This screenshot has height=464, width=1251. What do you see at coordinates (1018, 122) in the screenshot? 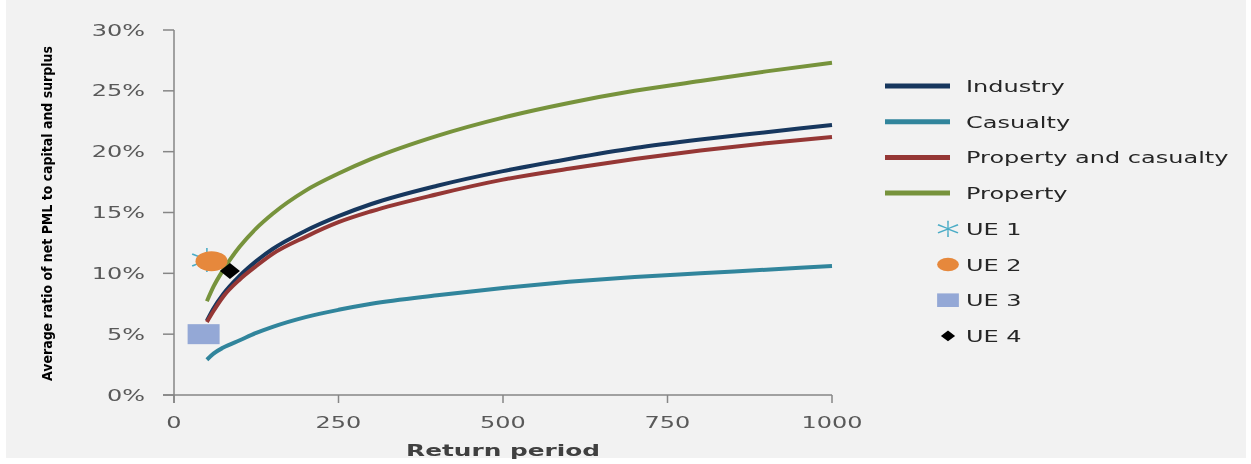
I see `legend-label: Casualty` at bounding box center [1018, 122].